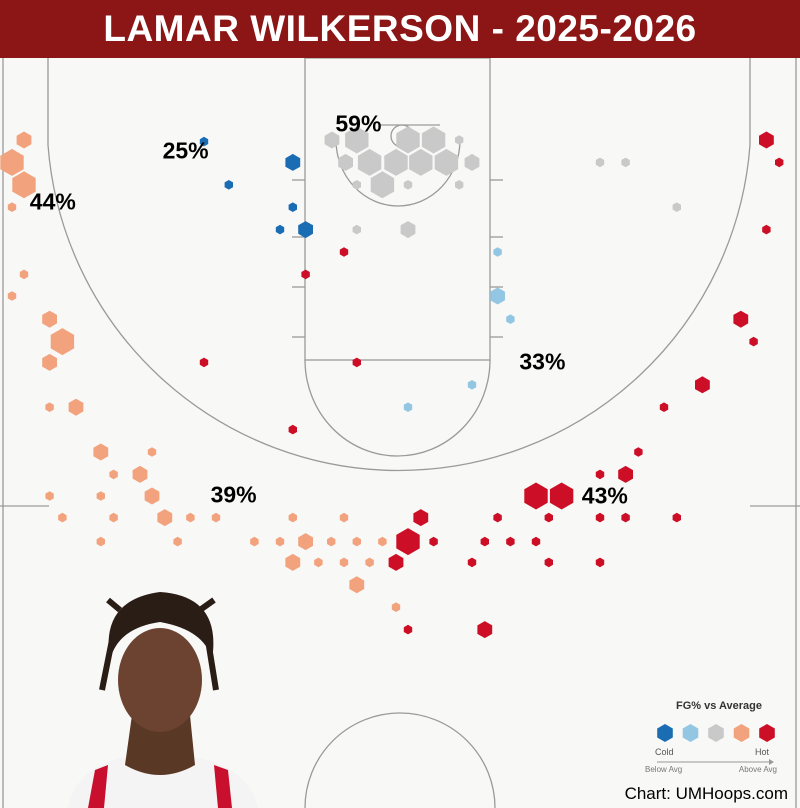 The height and width of the screenshot is (808, 800). What do you see at coordinates (718, 706) in the screenshot?
I see `legend-title: FG% vs Average` at bounding box center [718, 706].